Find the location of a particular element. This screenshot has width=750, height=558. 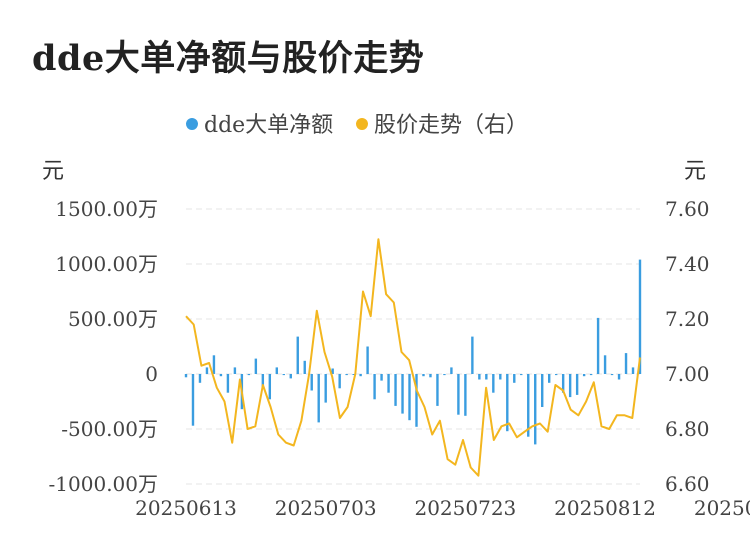

legend-marker-price is located at coordinates (362, 124).